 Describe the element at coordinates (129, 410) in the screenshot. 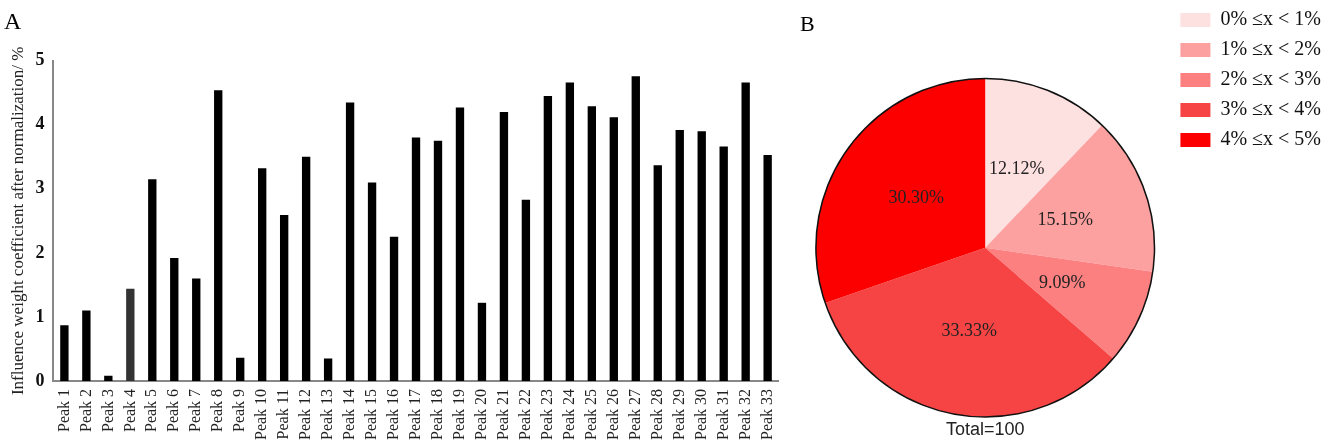

I see `x-tick-label: Peak 4` at that location.